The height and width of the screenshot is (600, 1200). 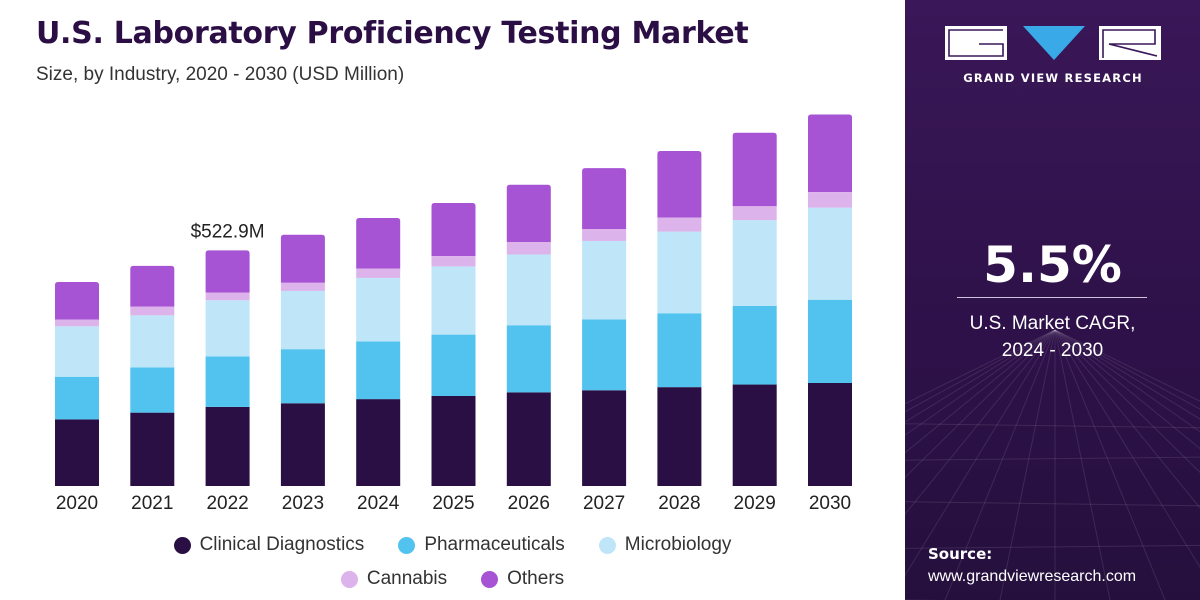 What do you see at coordinates (227, 296) in the screenshot?
I see `bar-segment-cannabis-2022` at bounding box center [227, 296].